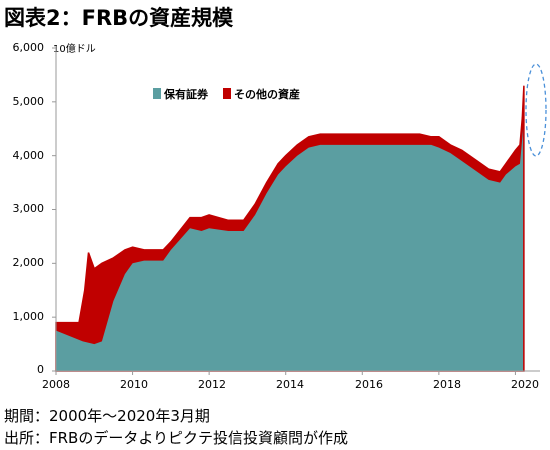 The image size is (550, 450). I want to click on x-tick-label: 2008, so click(56, 384).